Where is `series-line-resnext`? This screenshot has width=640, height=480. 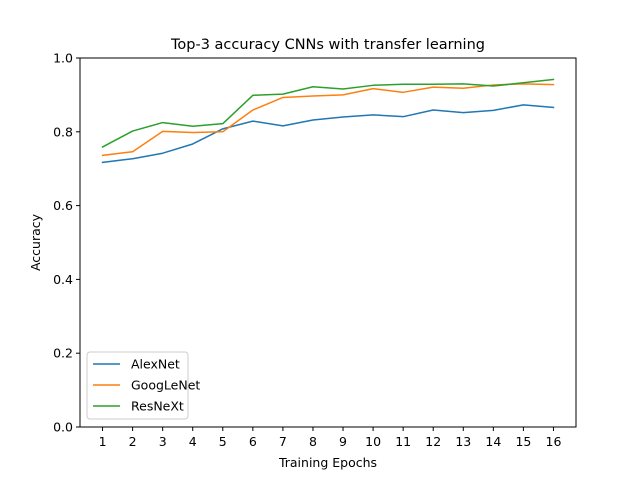
series-line-resnext is located at coordinates (328, 113).